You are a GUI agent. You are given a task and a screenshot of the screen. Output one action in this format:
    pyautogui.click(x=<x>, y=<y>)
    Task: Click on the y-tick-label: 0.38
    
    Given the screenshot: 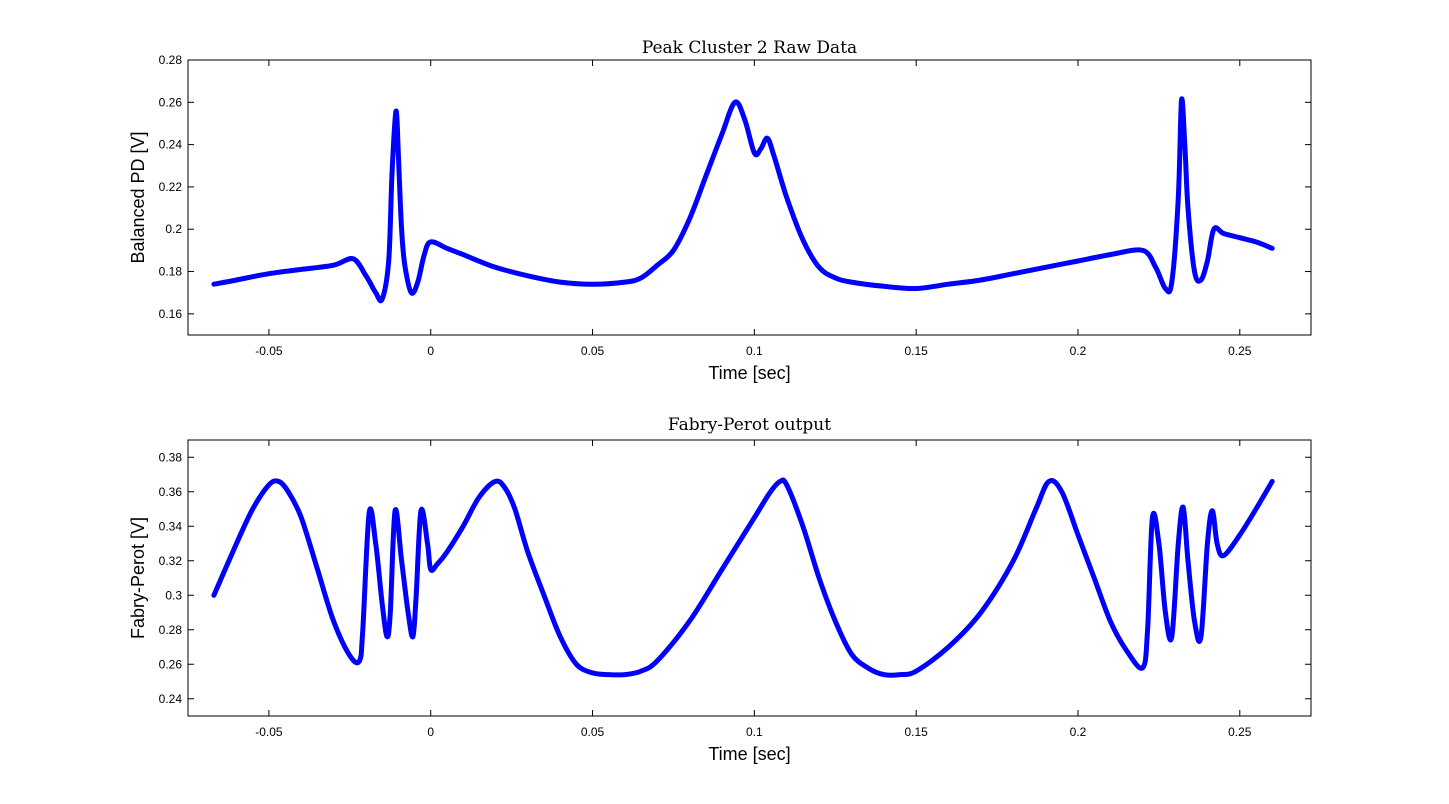 What is the action you would take?
    pyautogui.click(x=171, y=457)
    